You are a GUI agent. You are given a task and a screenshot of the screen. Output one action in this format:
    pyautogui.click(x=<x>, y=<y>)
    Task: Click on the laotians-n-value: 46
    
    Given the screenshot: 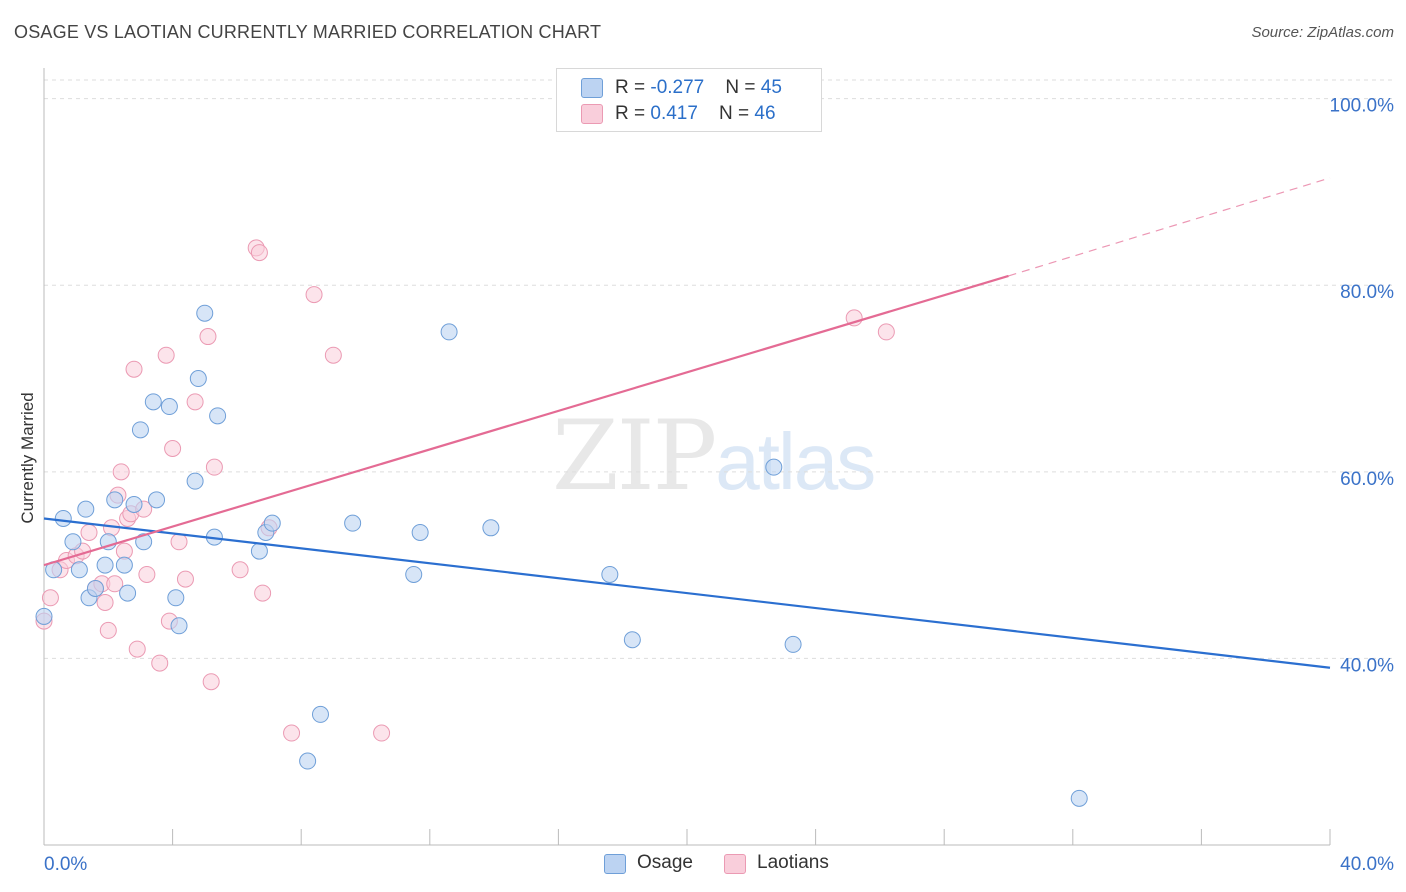 What is the action you would take?
    pyautogui.click(x=765, y=113)
    